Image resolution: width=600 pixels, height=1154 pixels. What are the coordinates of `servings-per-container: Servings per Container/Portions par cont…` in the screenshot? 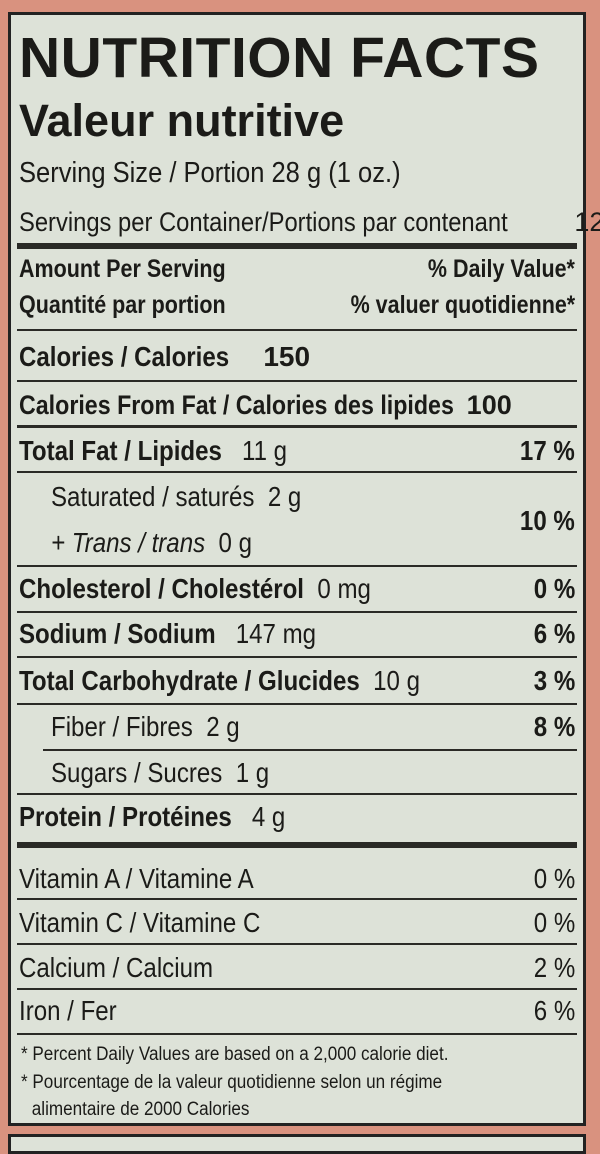 It's located at (309, 222).